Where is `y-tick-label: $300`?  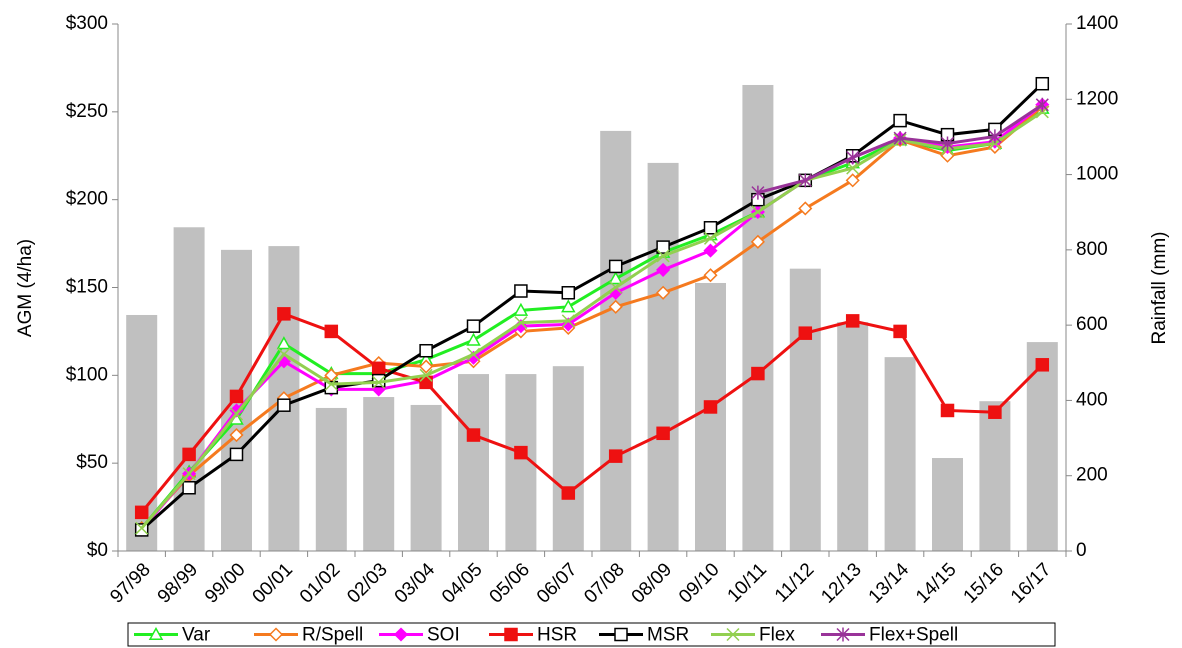
y-tick-label: $300 is located at coordinates (87, 23).